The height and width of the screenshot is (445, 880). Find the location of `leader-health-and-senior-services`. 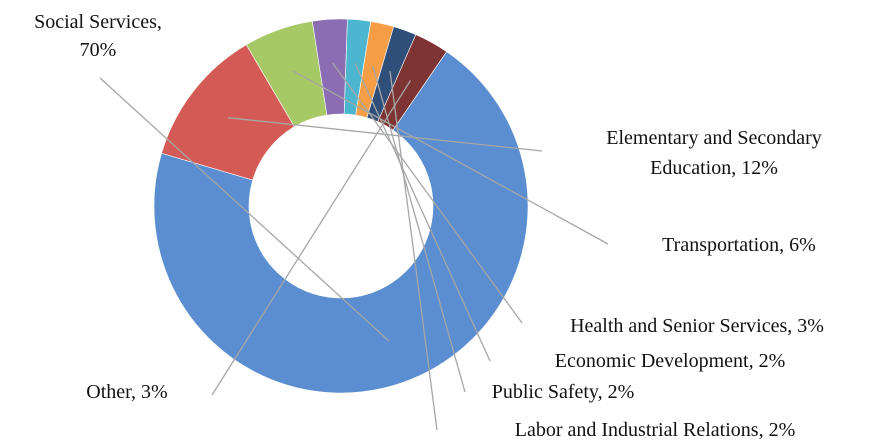

leader-health-and-senior-services is located at coordinates (427, 193).